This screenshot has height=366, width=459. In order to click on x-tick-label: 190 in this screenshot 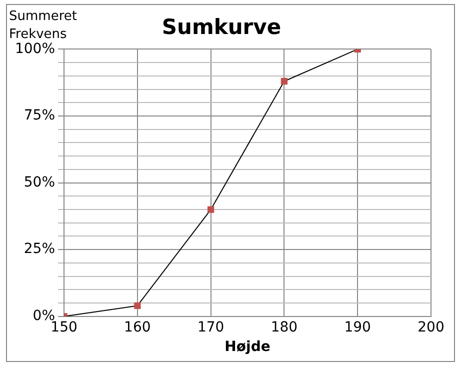, I will do `click(357, 327)`.